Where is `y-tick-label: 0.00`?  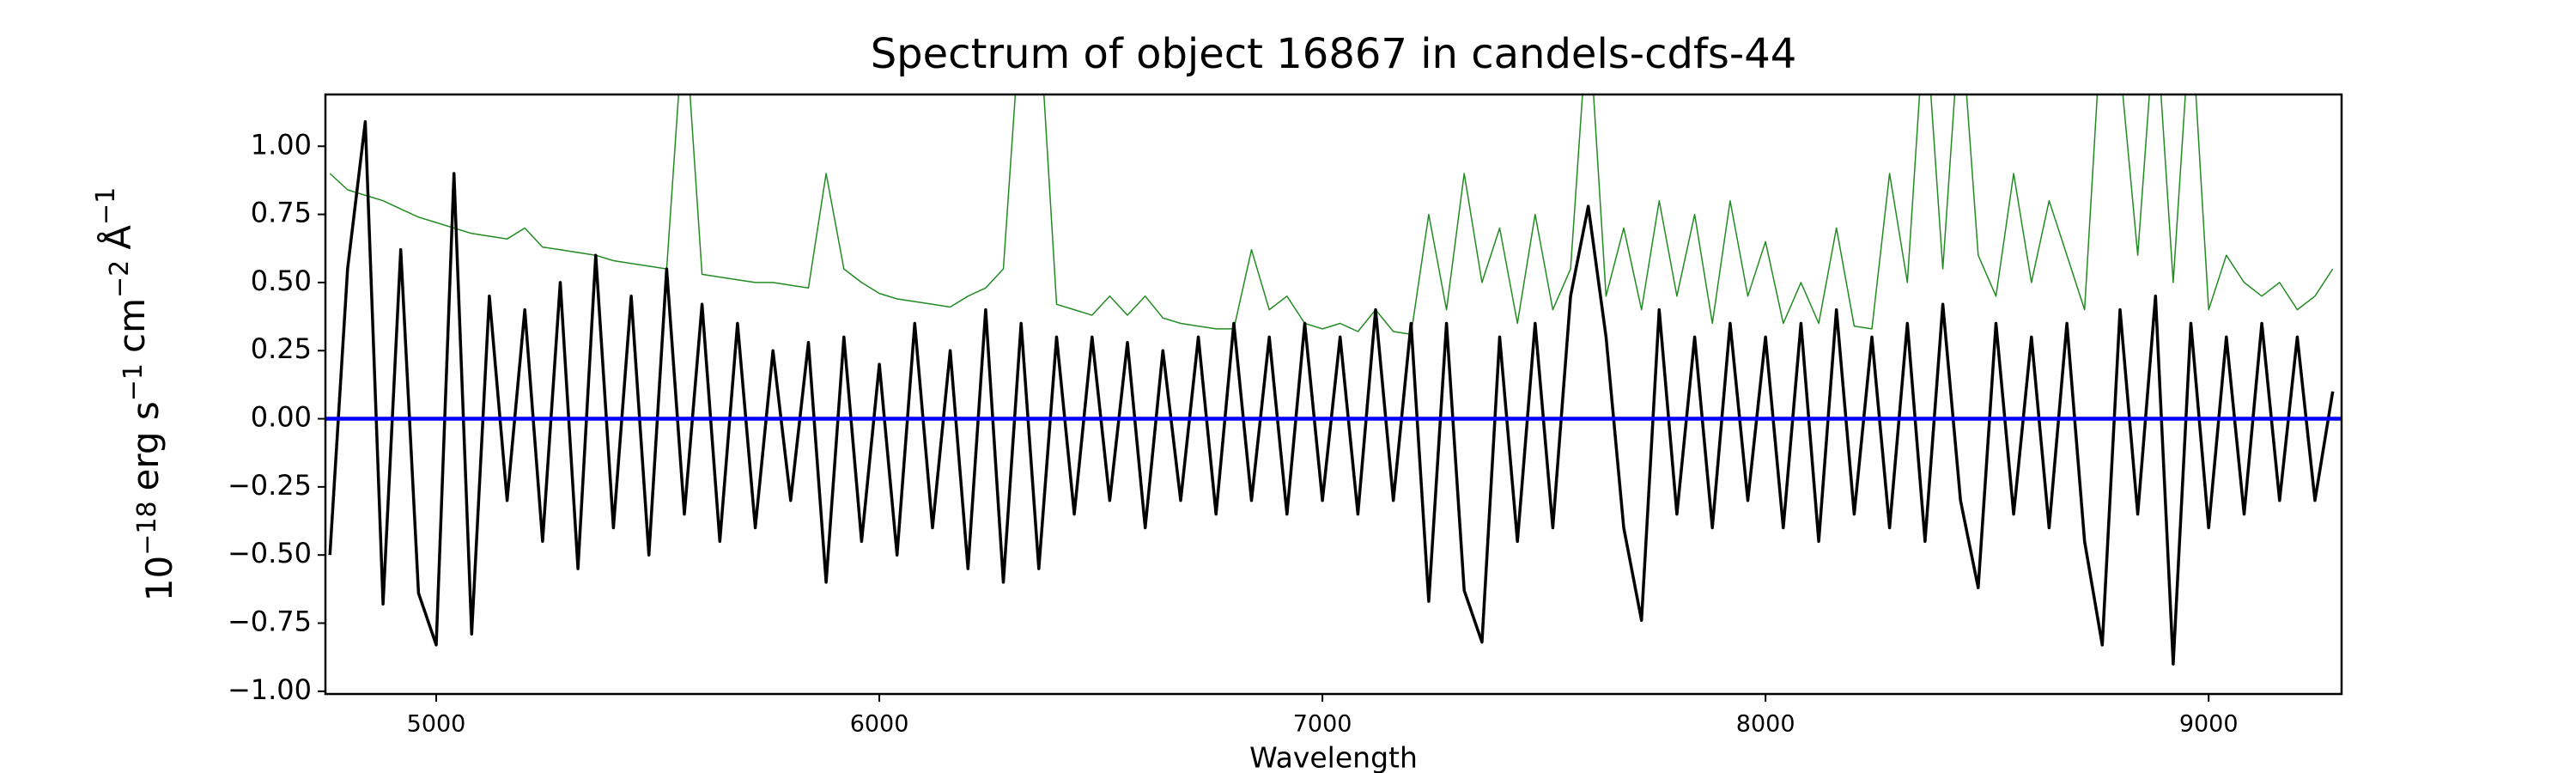 y-tick-label: 0.00 is located at coordinates (281, 417).